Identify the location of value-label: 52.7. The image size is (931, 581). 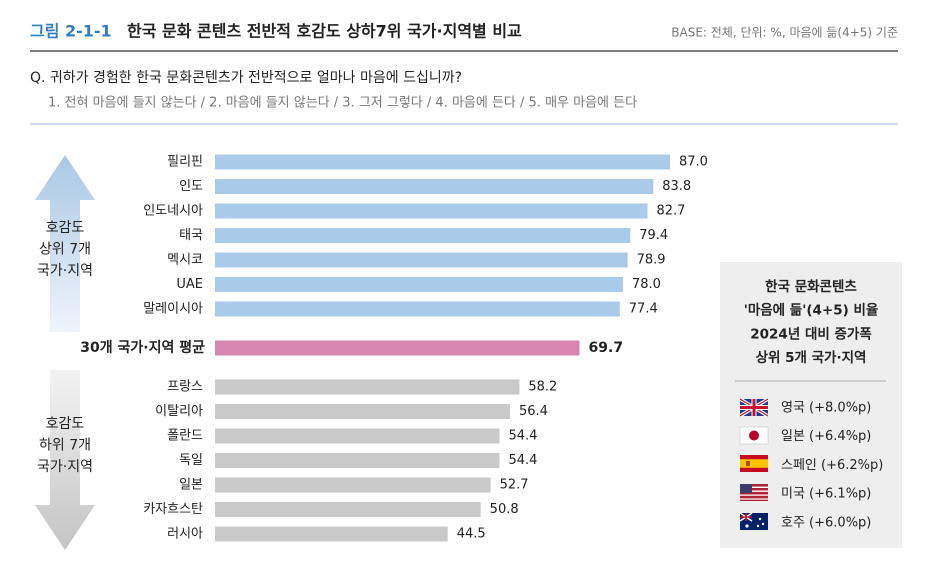
(514, 485).